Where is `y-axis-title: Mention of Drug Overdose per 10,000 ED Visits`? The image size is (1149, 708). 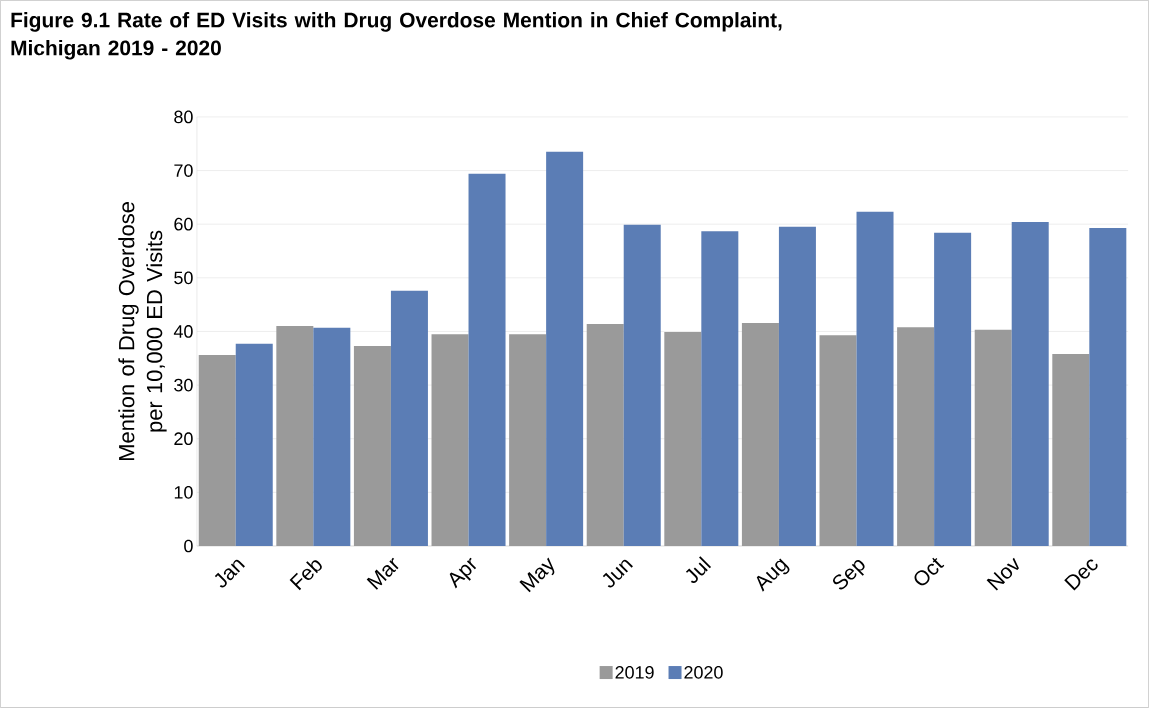 y-axis-title: Mention of Drug Overdose per 10,000 ED Visits is located at coordinates (142, 331).